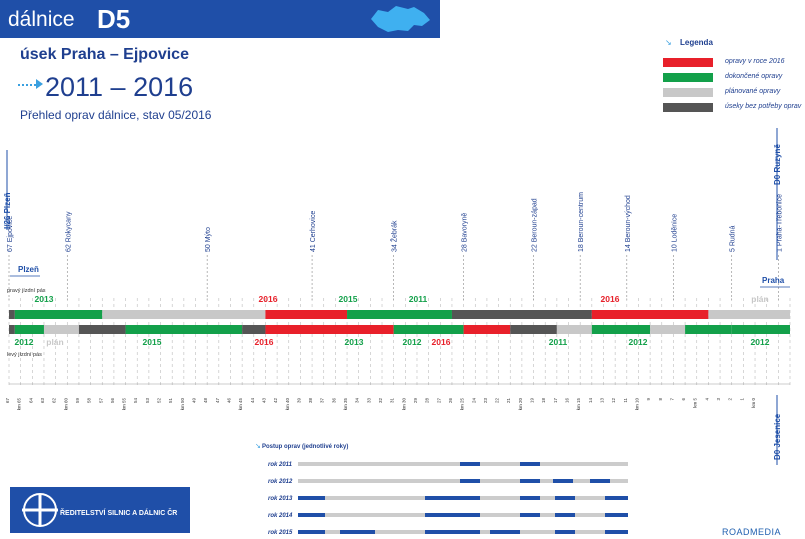 The width and height of the screenshot is (805, 539). Describe the element at coordinates (752, 532) in the screenshot. I see `brand: ROADMEDIA` at that location.